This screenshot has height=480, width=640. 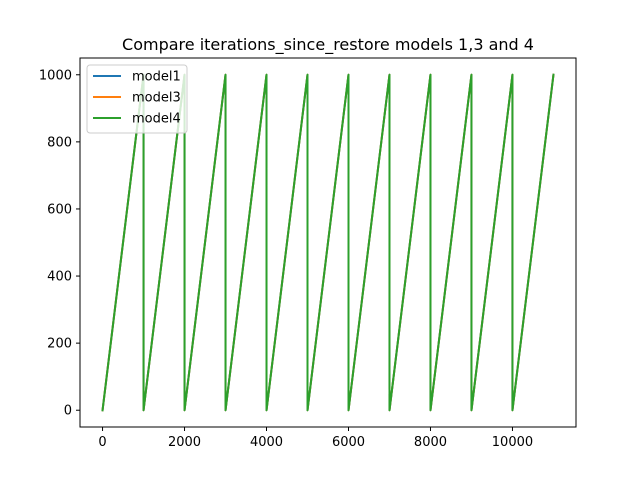 I want to click on legend: model1 model3 model4, so click(x=137, y=99).